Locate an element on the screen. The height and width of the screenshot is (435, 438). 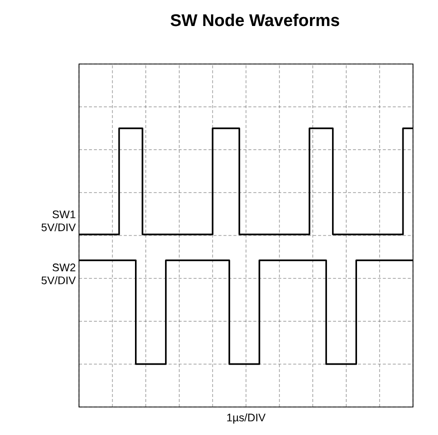
chart-title: SW Node Waveforms is located at coordinates (255, 20).